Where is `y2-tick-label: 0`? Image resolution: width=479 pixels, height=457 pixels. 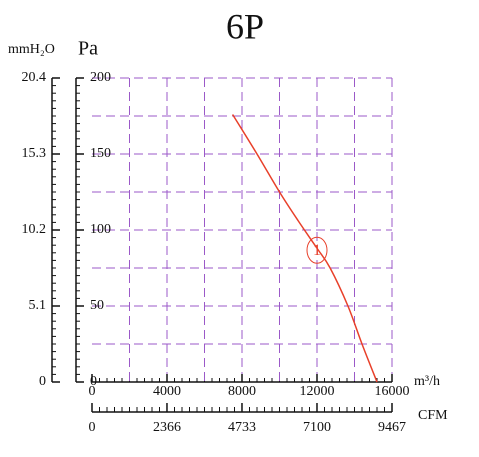
y2-tick-label: 0 is located at coordinates (93, 381).